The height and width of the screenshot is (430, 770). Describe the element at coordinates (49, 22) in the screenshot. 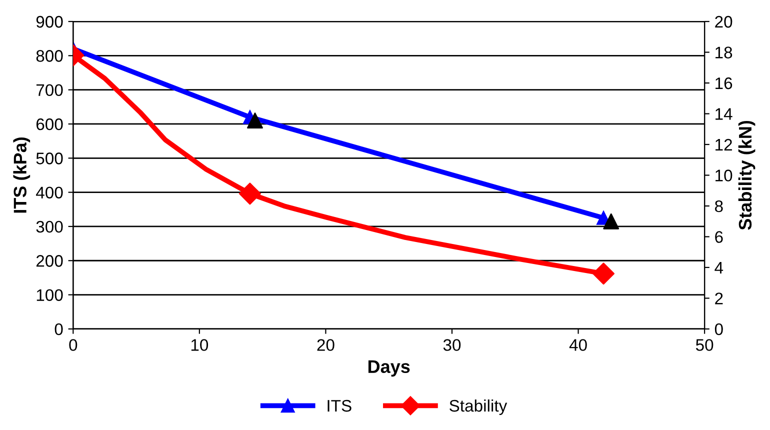

I see `y-tick-label: 900` at that location.